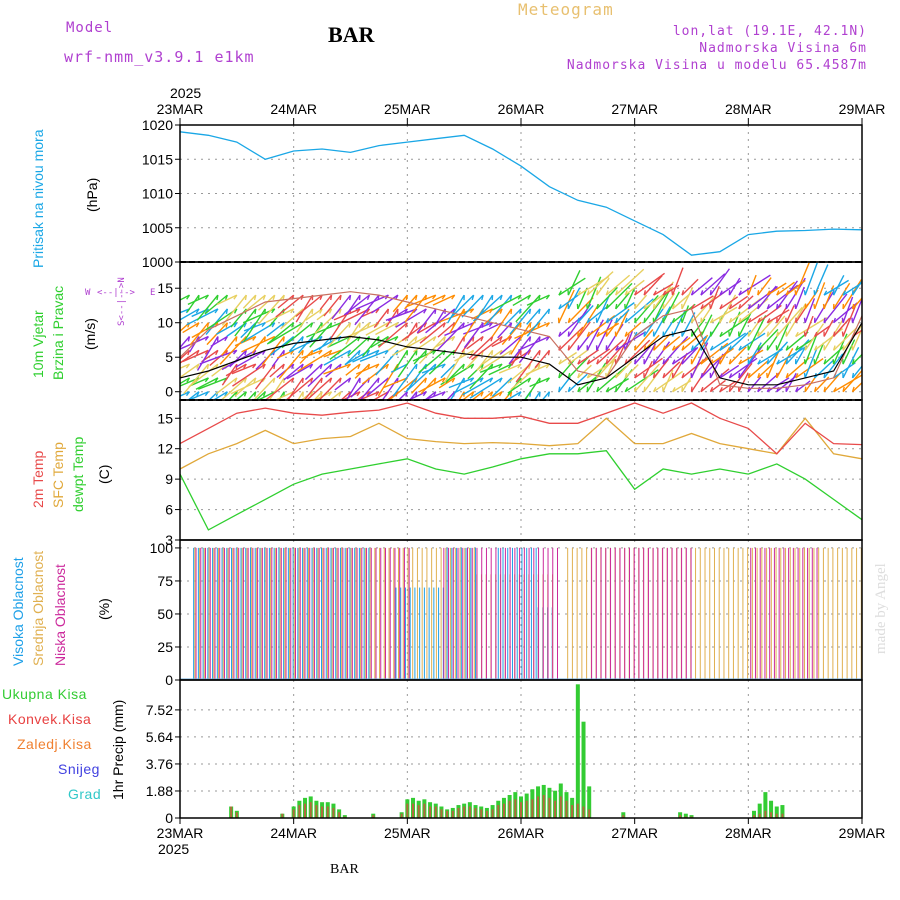 This screenshot has height=900, width=900. Describe the element at coordinates (169, 510) in the screenshot. I see `y-tick-label: 6` at that location.